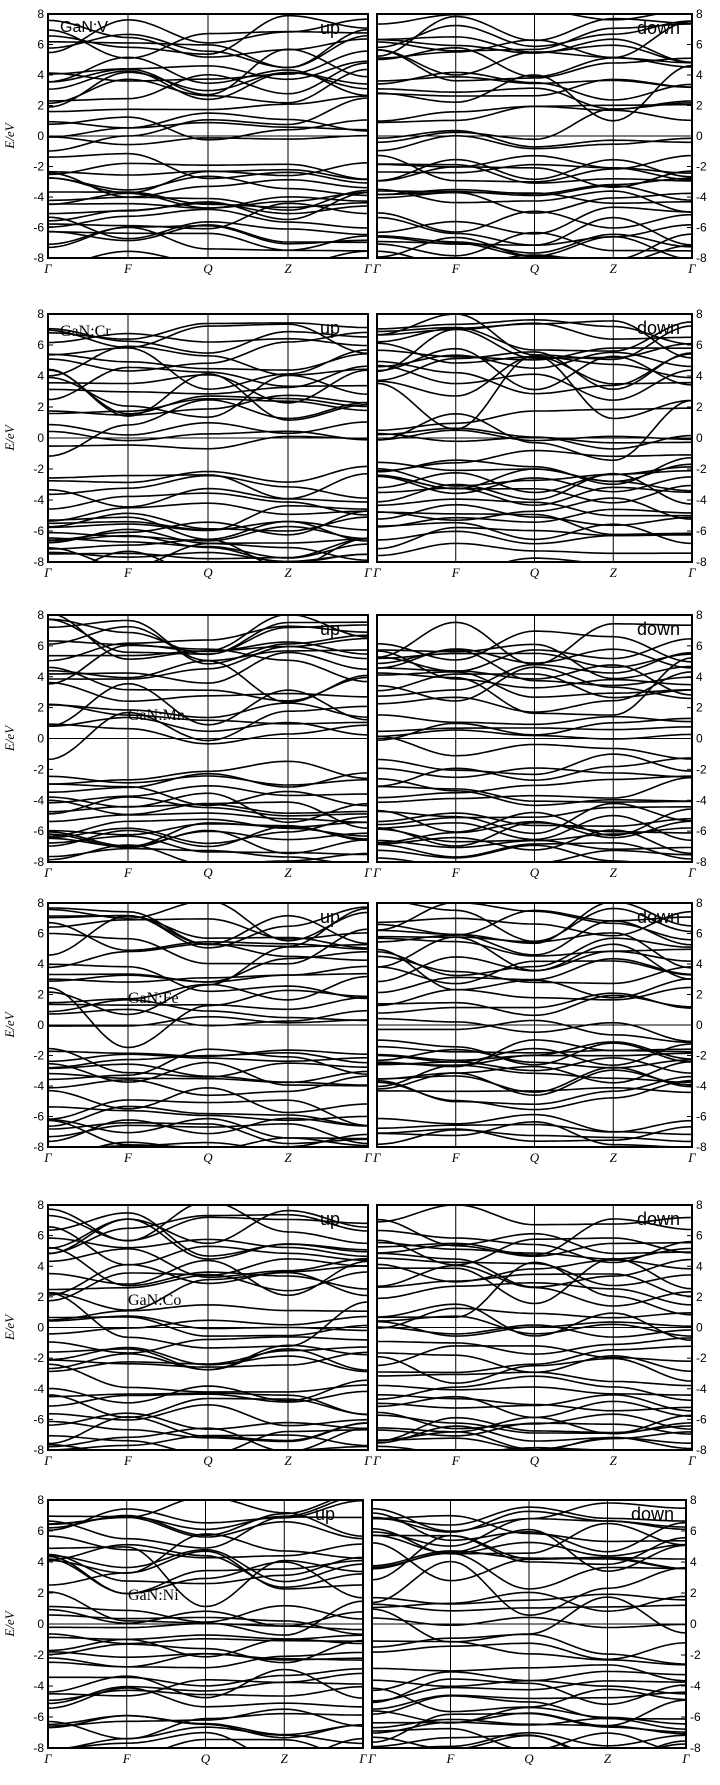 This screenshot has height=1785, width=720. I want to click on kpoint-label: Z, so click(288, 268).